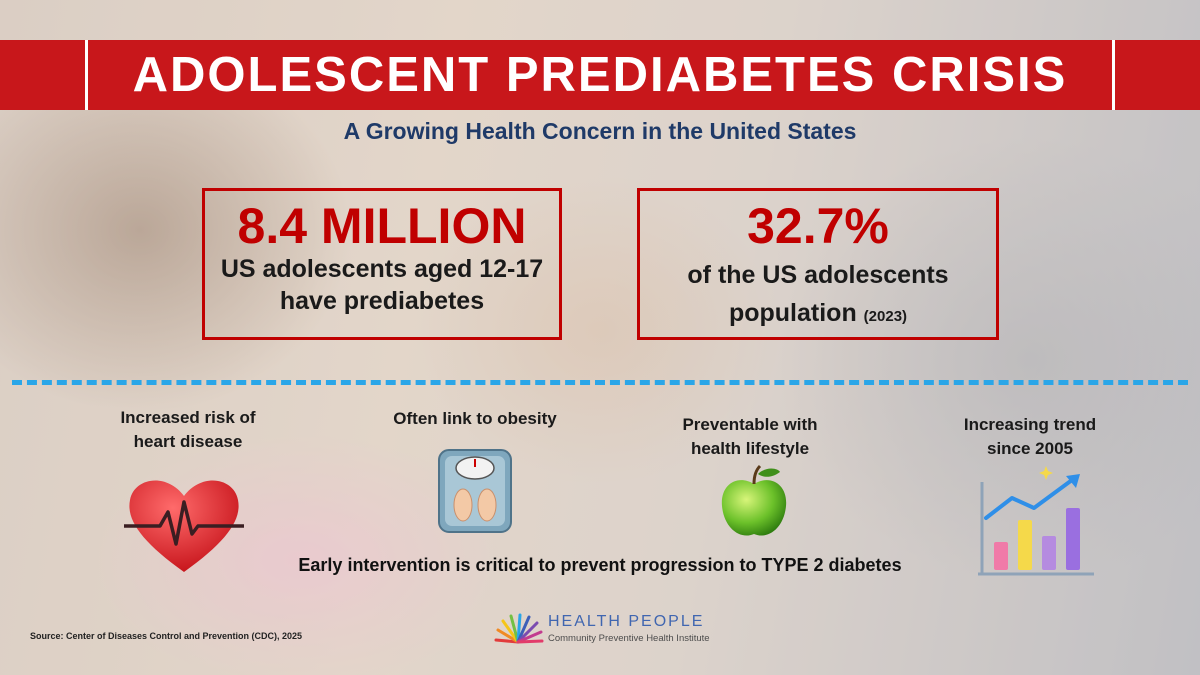 This screenshot has height=675, width=1200. I want to click on feature-heart-disease: Increased risk of heart disease, so click(188, 430).